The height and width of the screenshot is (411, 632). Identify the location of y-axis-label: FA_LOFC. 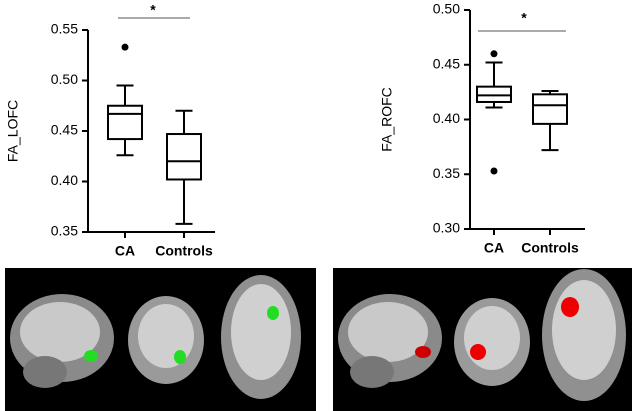
(13, 131).